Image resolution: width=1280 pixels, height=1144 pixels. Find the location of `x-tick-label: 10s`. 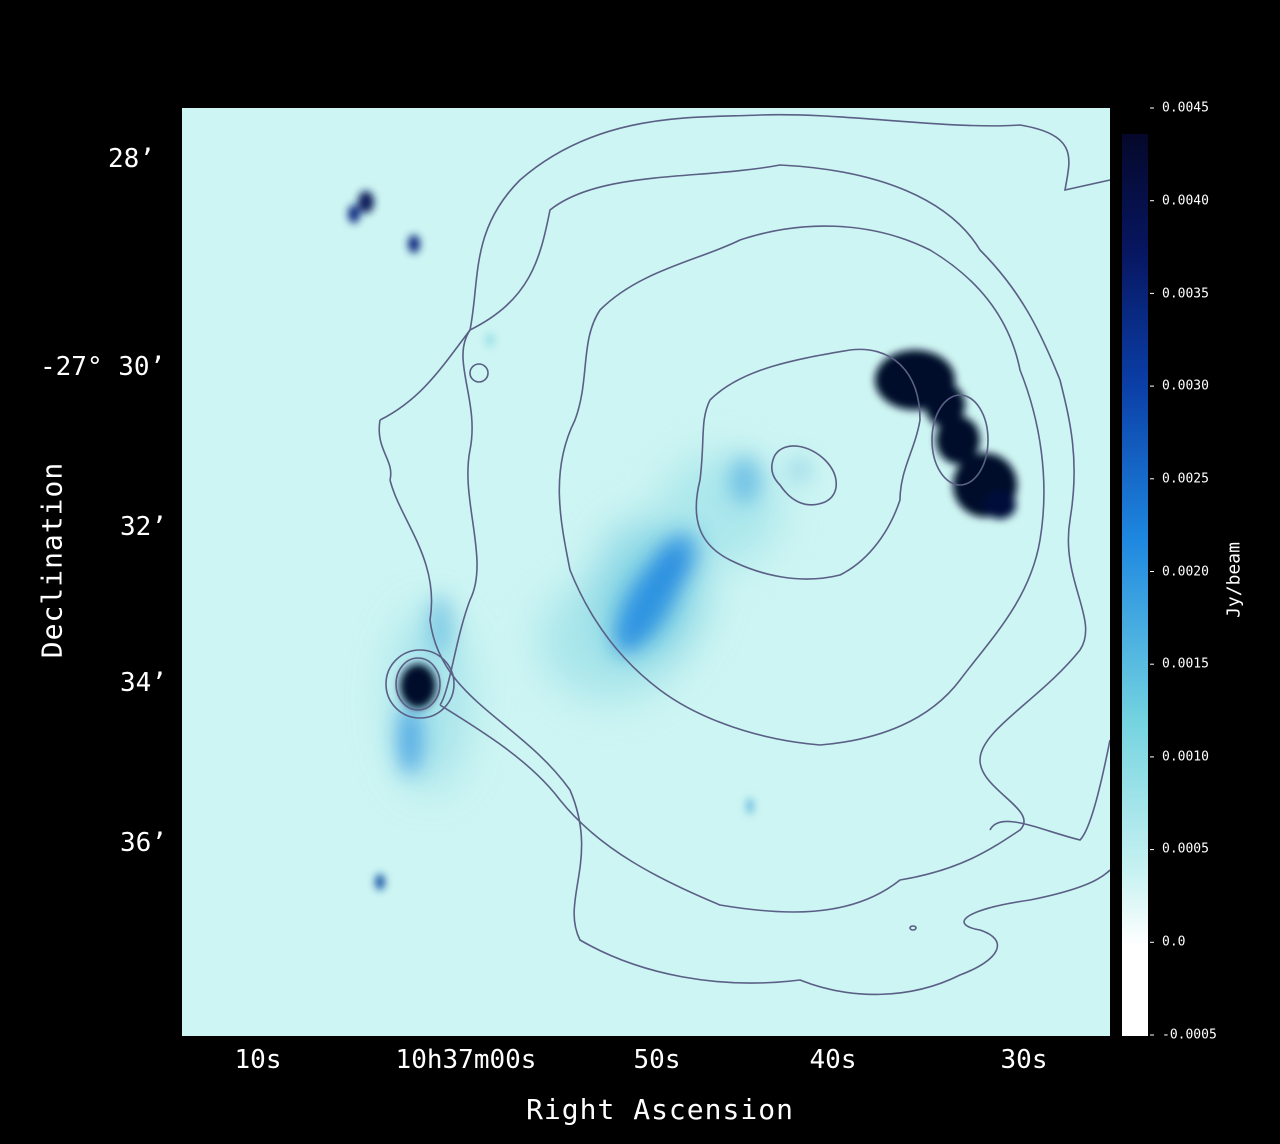

x-tick-label: 10s is located at coordinates (258, 1060).